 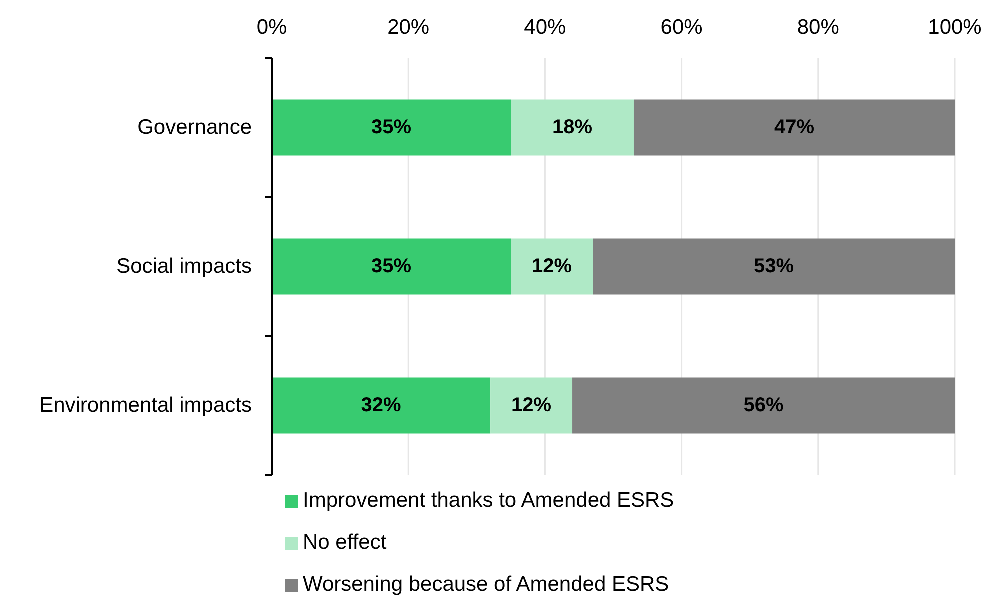 I want to click on y-tick-label: Environmental impacts, so click(x=146, y=405).